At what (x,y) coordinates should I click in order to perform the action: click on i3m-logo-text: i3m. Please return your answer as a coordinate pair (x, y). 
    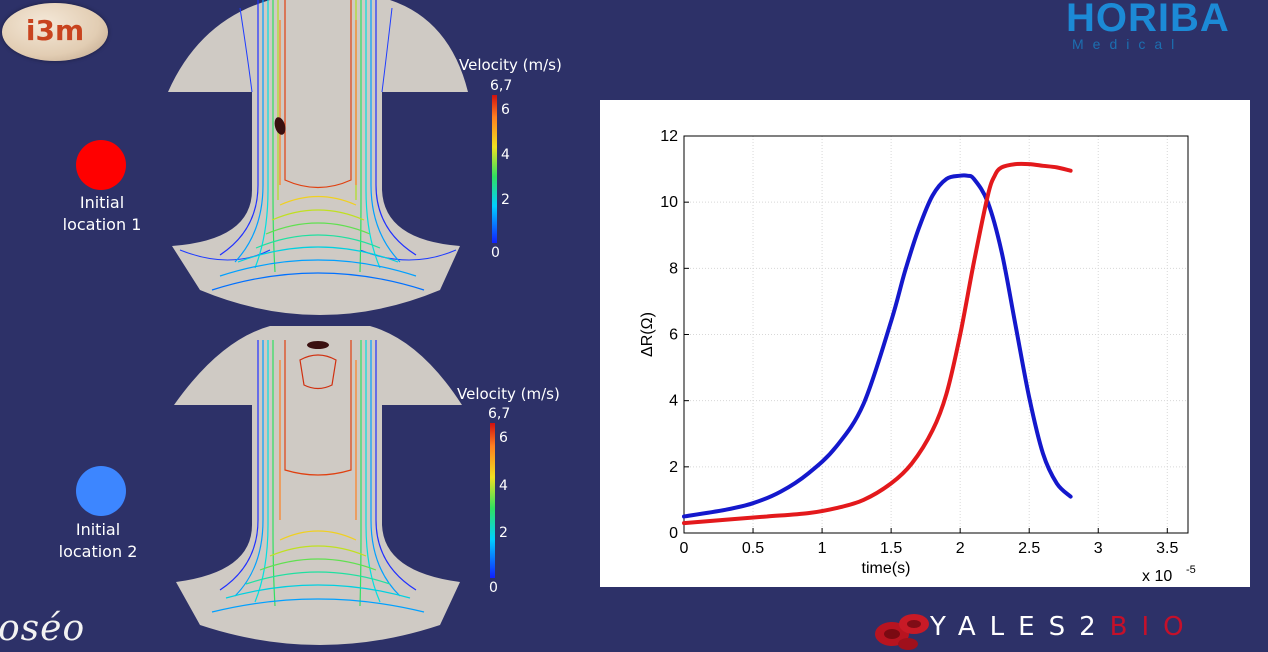
    Looking at the image, I should click on (55, 30).